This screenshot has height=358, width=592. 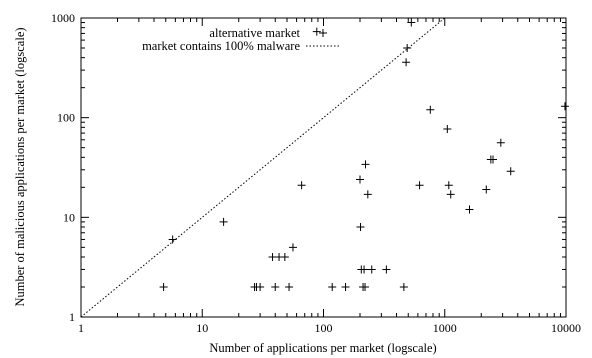 I want to click on x-tick-label: 10, so click(x=202, y=328).